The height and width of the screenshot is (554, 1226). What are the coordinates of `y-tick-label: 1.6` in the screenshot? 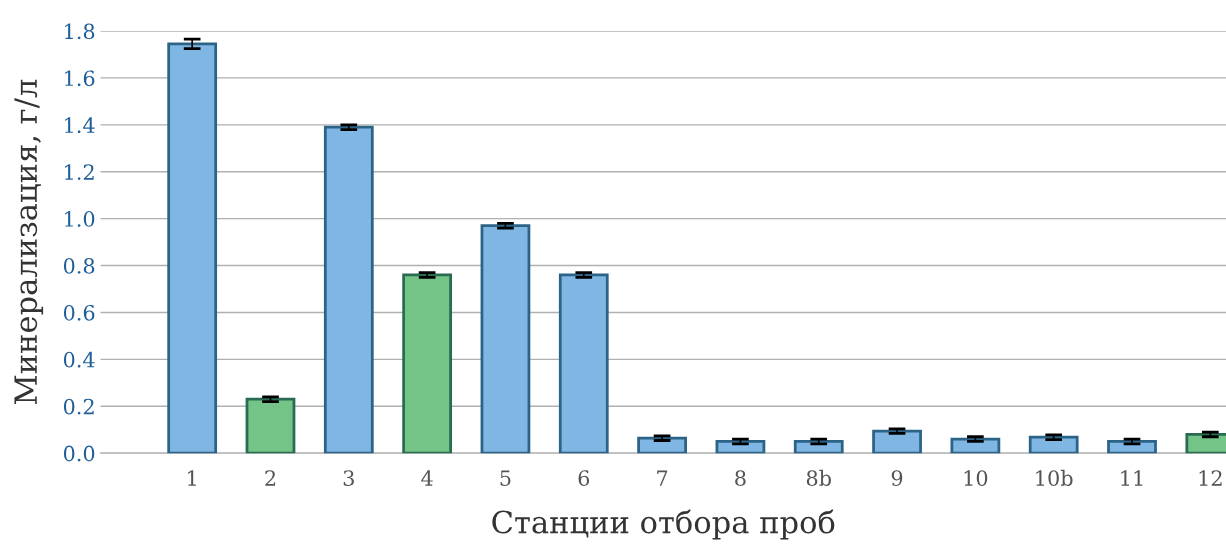 It's located at (80, 78).